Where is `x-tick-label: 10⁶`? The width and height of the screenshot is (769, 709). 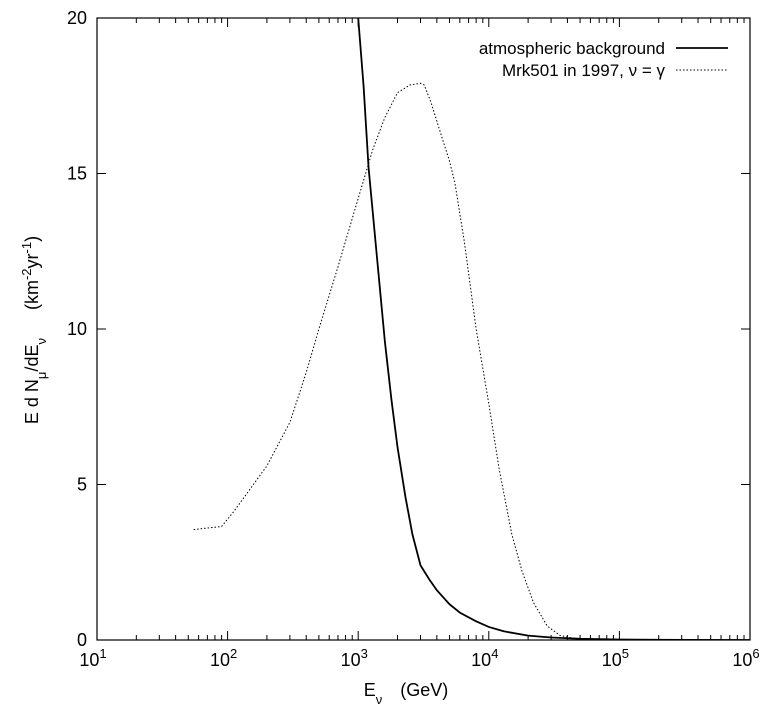
x-tick-label: 10⁶ is located at coordinates (745, 658).